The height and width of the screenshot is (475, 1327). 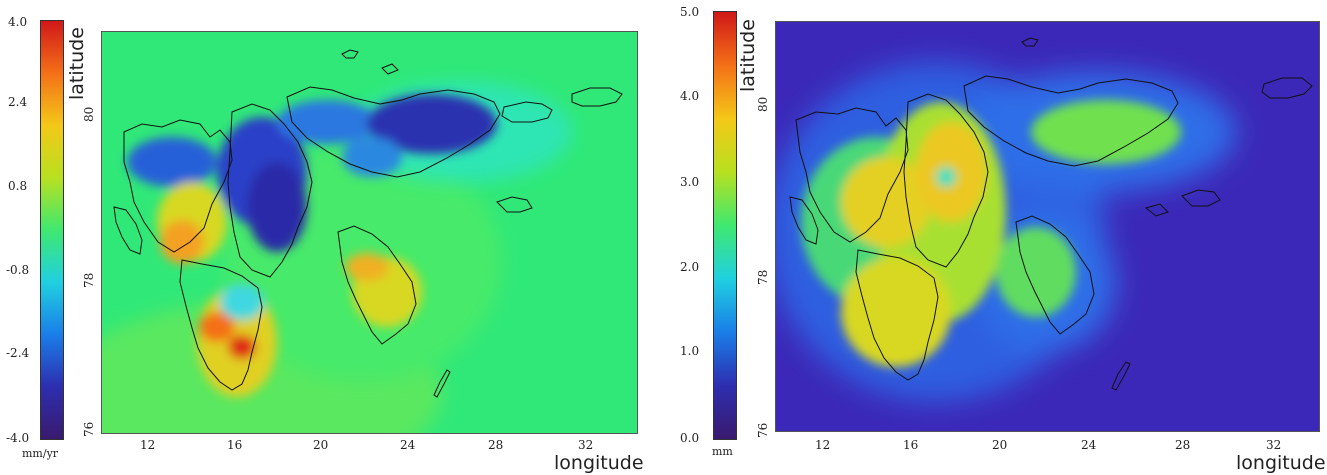 I want to click on colorbar-tick: -2.4, so click(x=18, y=353).